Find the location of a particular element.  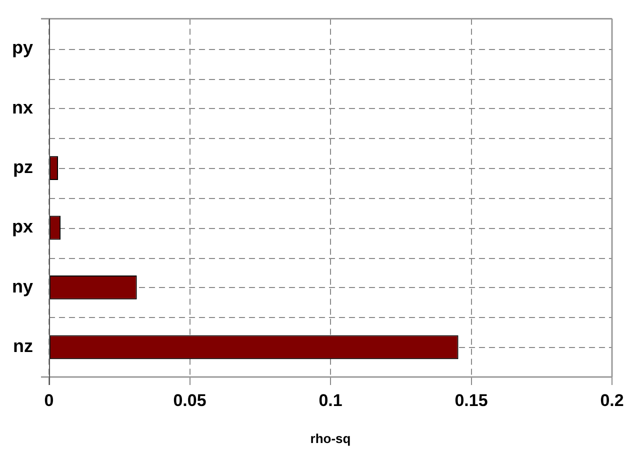

x-axis-title: rho-sq is located at coordinates (330, 438).